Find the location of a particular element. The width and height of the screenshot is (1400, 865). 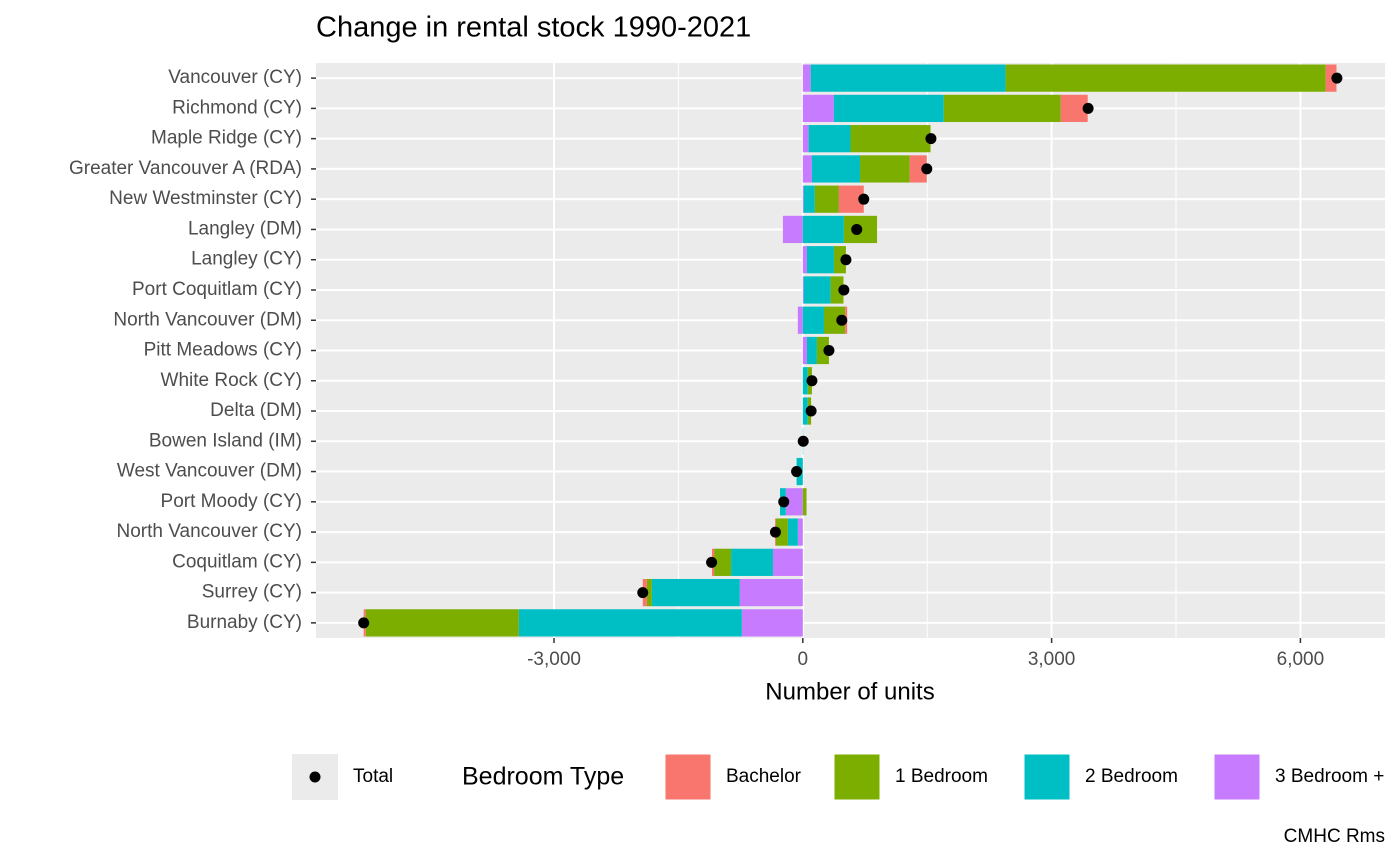

y-tick-label: Greater Vancouver A (RDA) is located at coordinates (185, 168).